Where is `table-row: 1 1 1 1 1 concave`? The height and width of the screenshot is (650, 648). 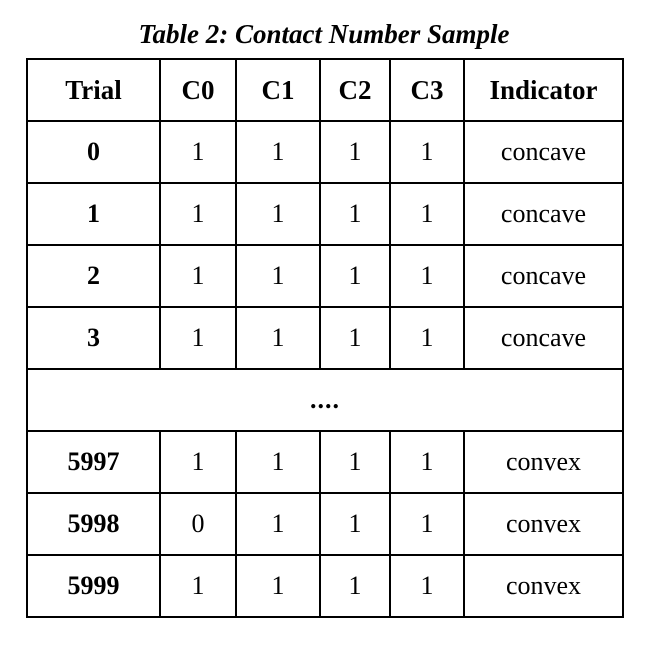 table-row: 1 1 1 1 1 concave is located at coordinates (325, 214).